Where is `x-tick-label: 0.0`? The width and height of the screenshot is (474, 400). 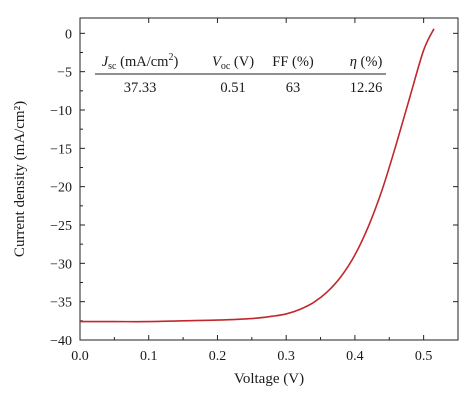 x-tick-label: 0.0 is located at coordinates (80, 356).